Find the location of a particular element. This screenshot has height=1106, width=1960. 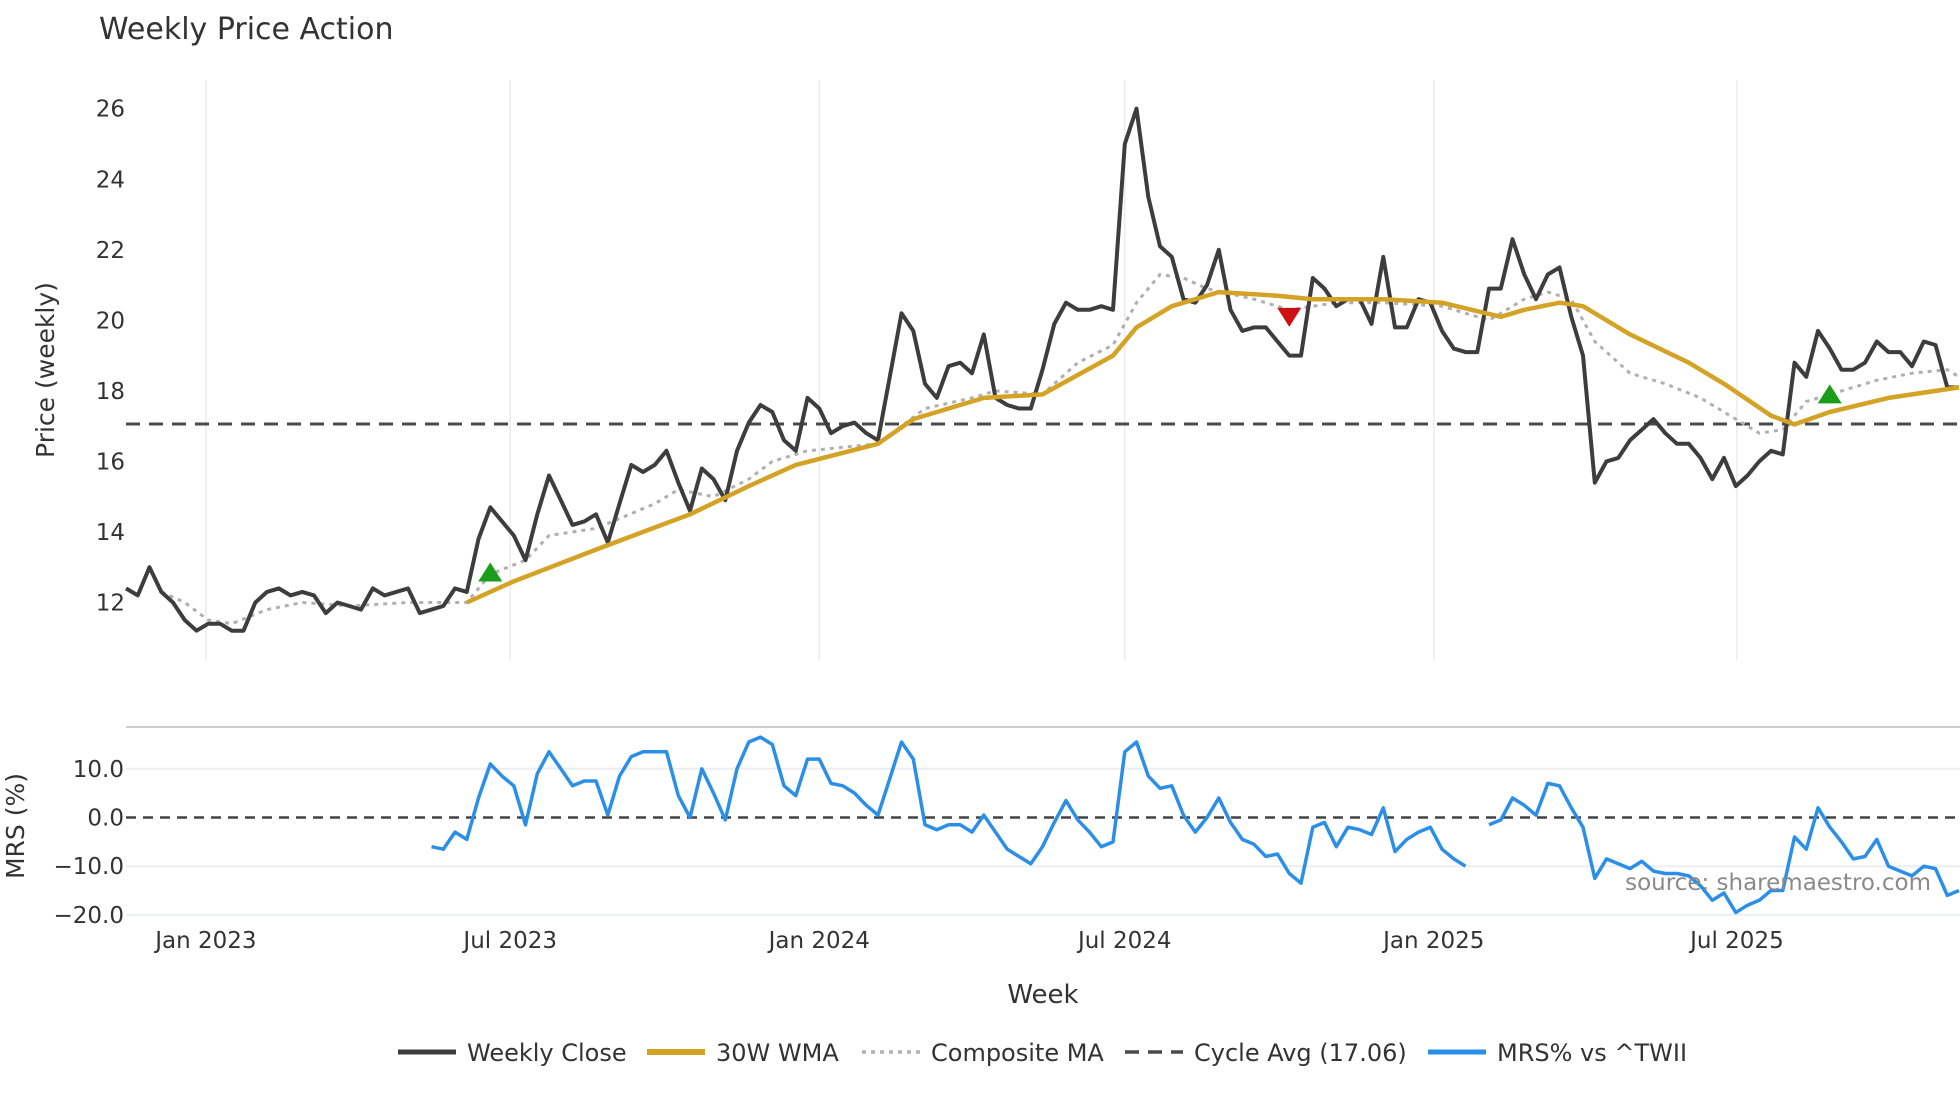

x-tick-label: Jul 2023 is located at coordinates (509, 941).